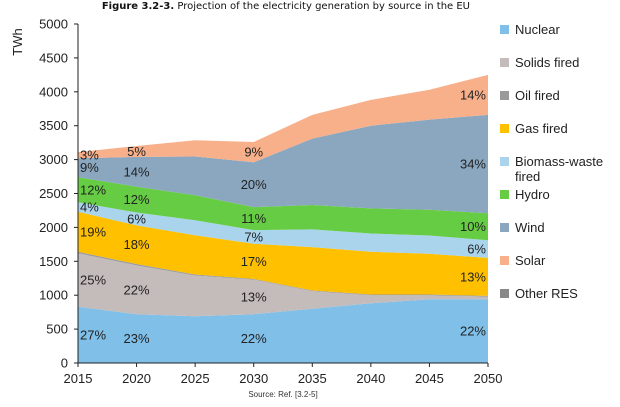  I want to click on y-tick-label: 2000, so click(53, 227).